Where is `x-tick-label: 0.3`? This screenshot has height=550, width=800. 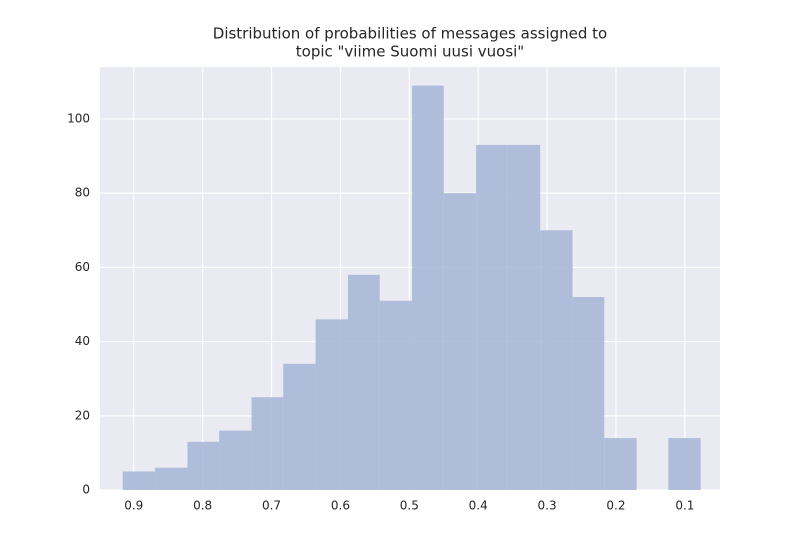
x-tick-label: 0.3 is located at coordinates (547, 506).